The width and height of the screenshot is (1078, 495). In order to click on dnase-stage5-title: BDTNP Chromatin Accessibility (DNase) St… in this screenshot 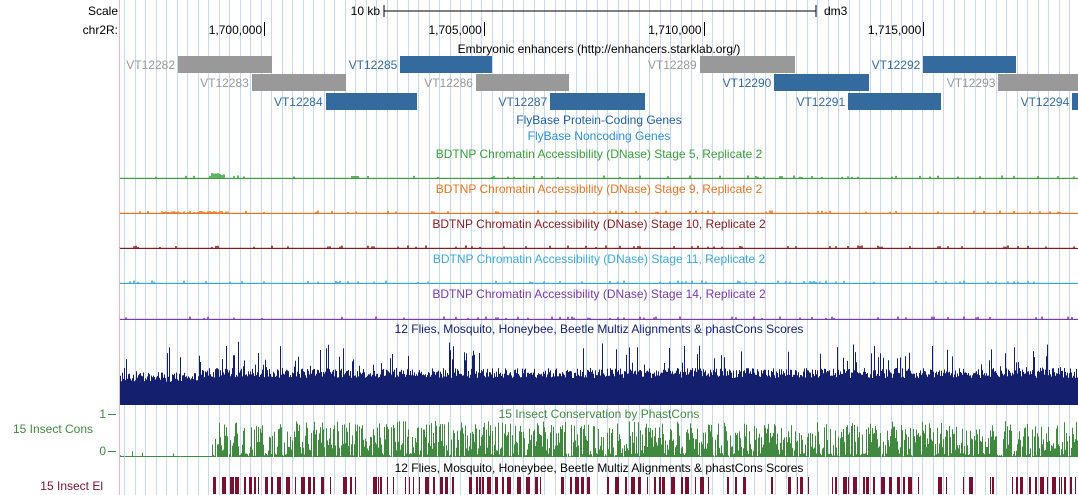, I will do `click(599, 154)`.